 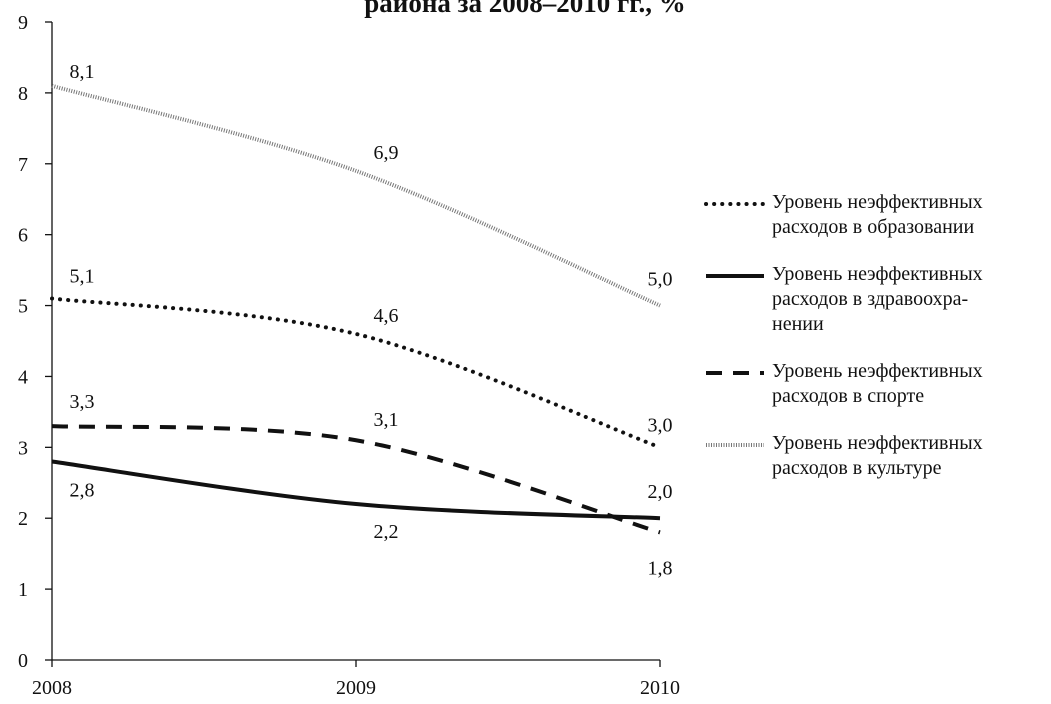 What do you see at coordinates (660, 568) in the screenshot?
I see `data-label-sport: 1,8` at bounding box center [660, 568].